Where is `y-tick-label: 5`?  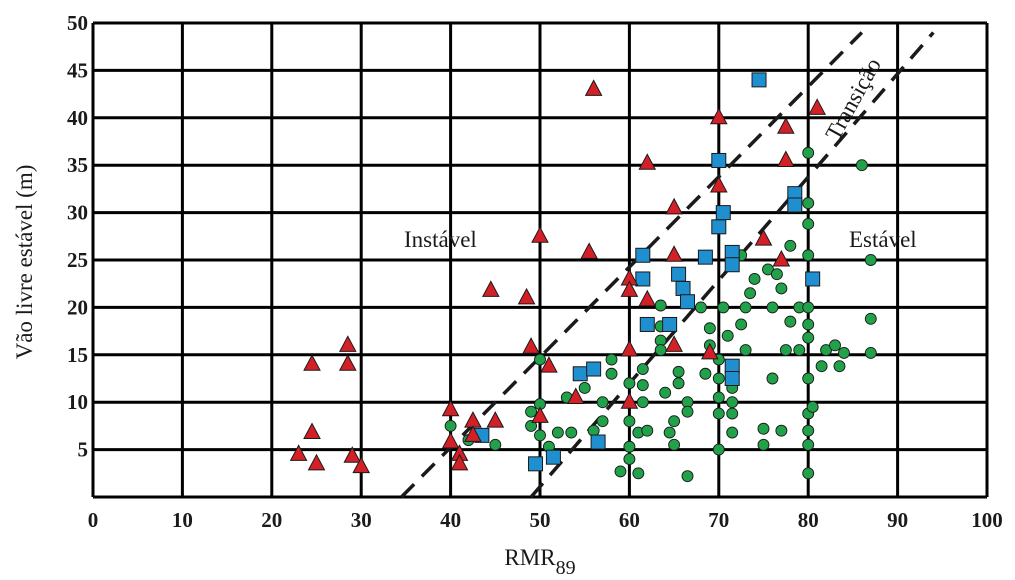
y-tick-label: 5 is located at coordinates (83, 450).